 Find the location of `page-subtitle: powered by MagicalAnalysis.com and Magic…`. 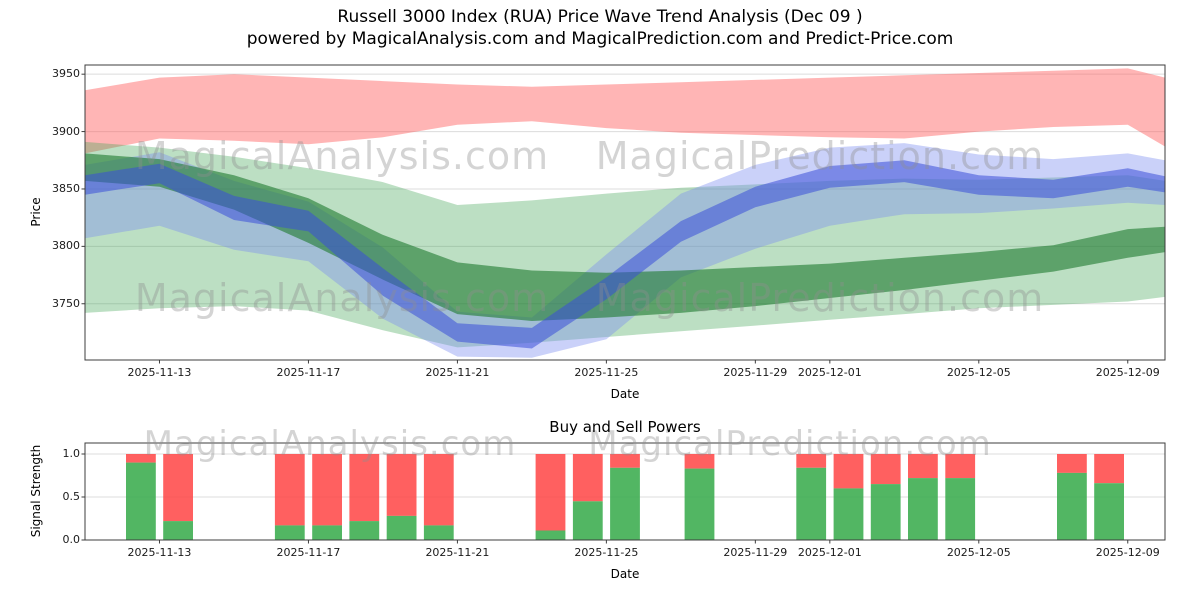

page-subtitle: powered by MagicalAnalysis.com and Magic… is located at coordinates (600, 39).